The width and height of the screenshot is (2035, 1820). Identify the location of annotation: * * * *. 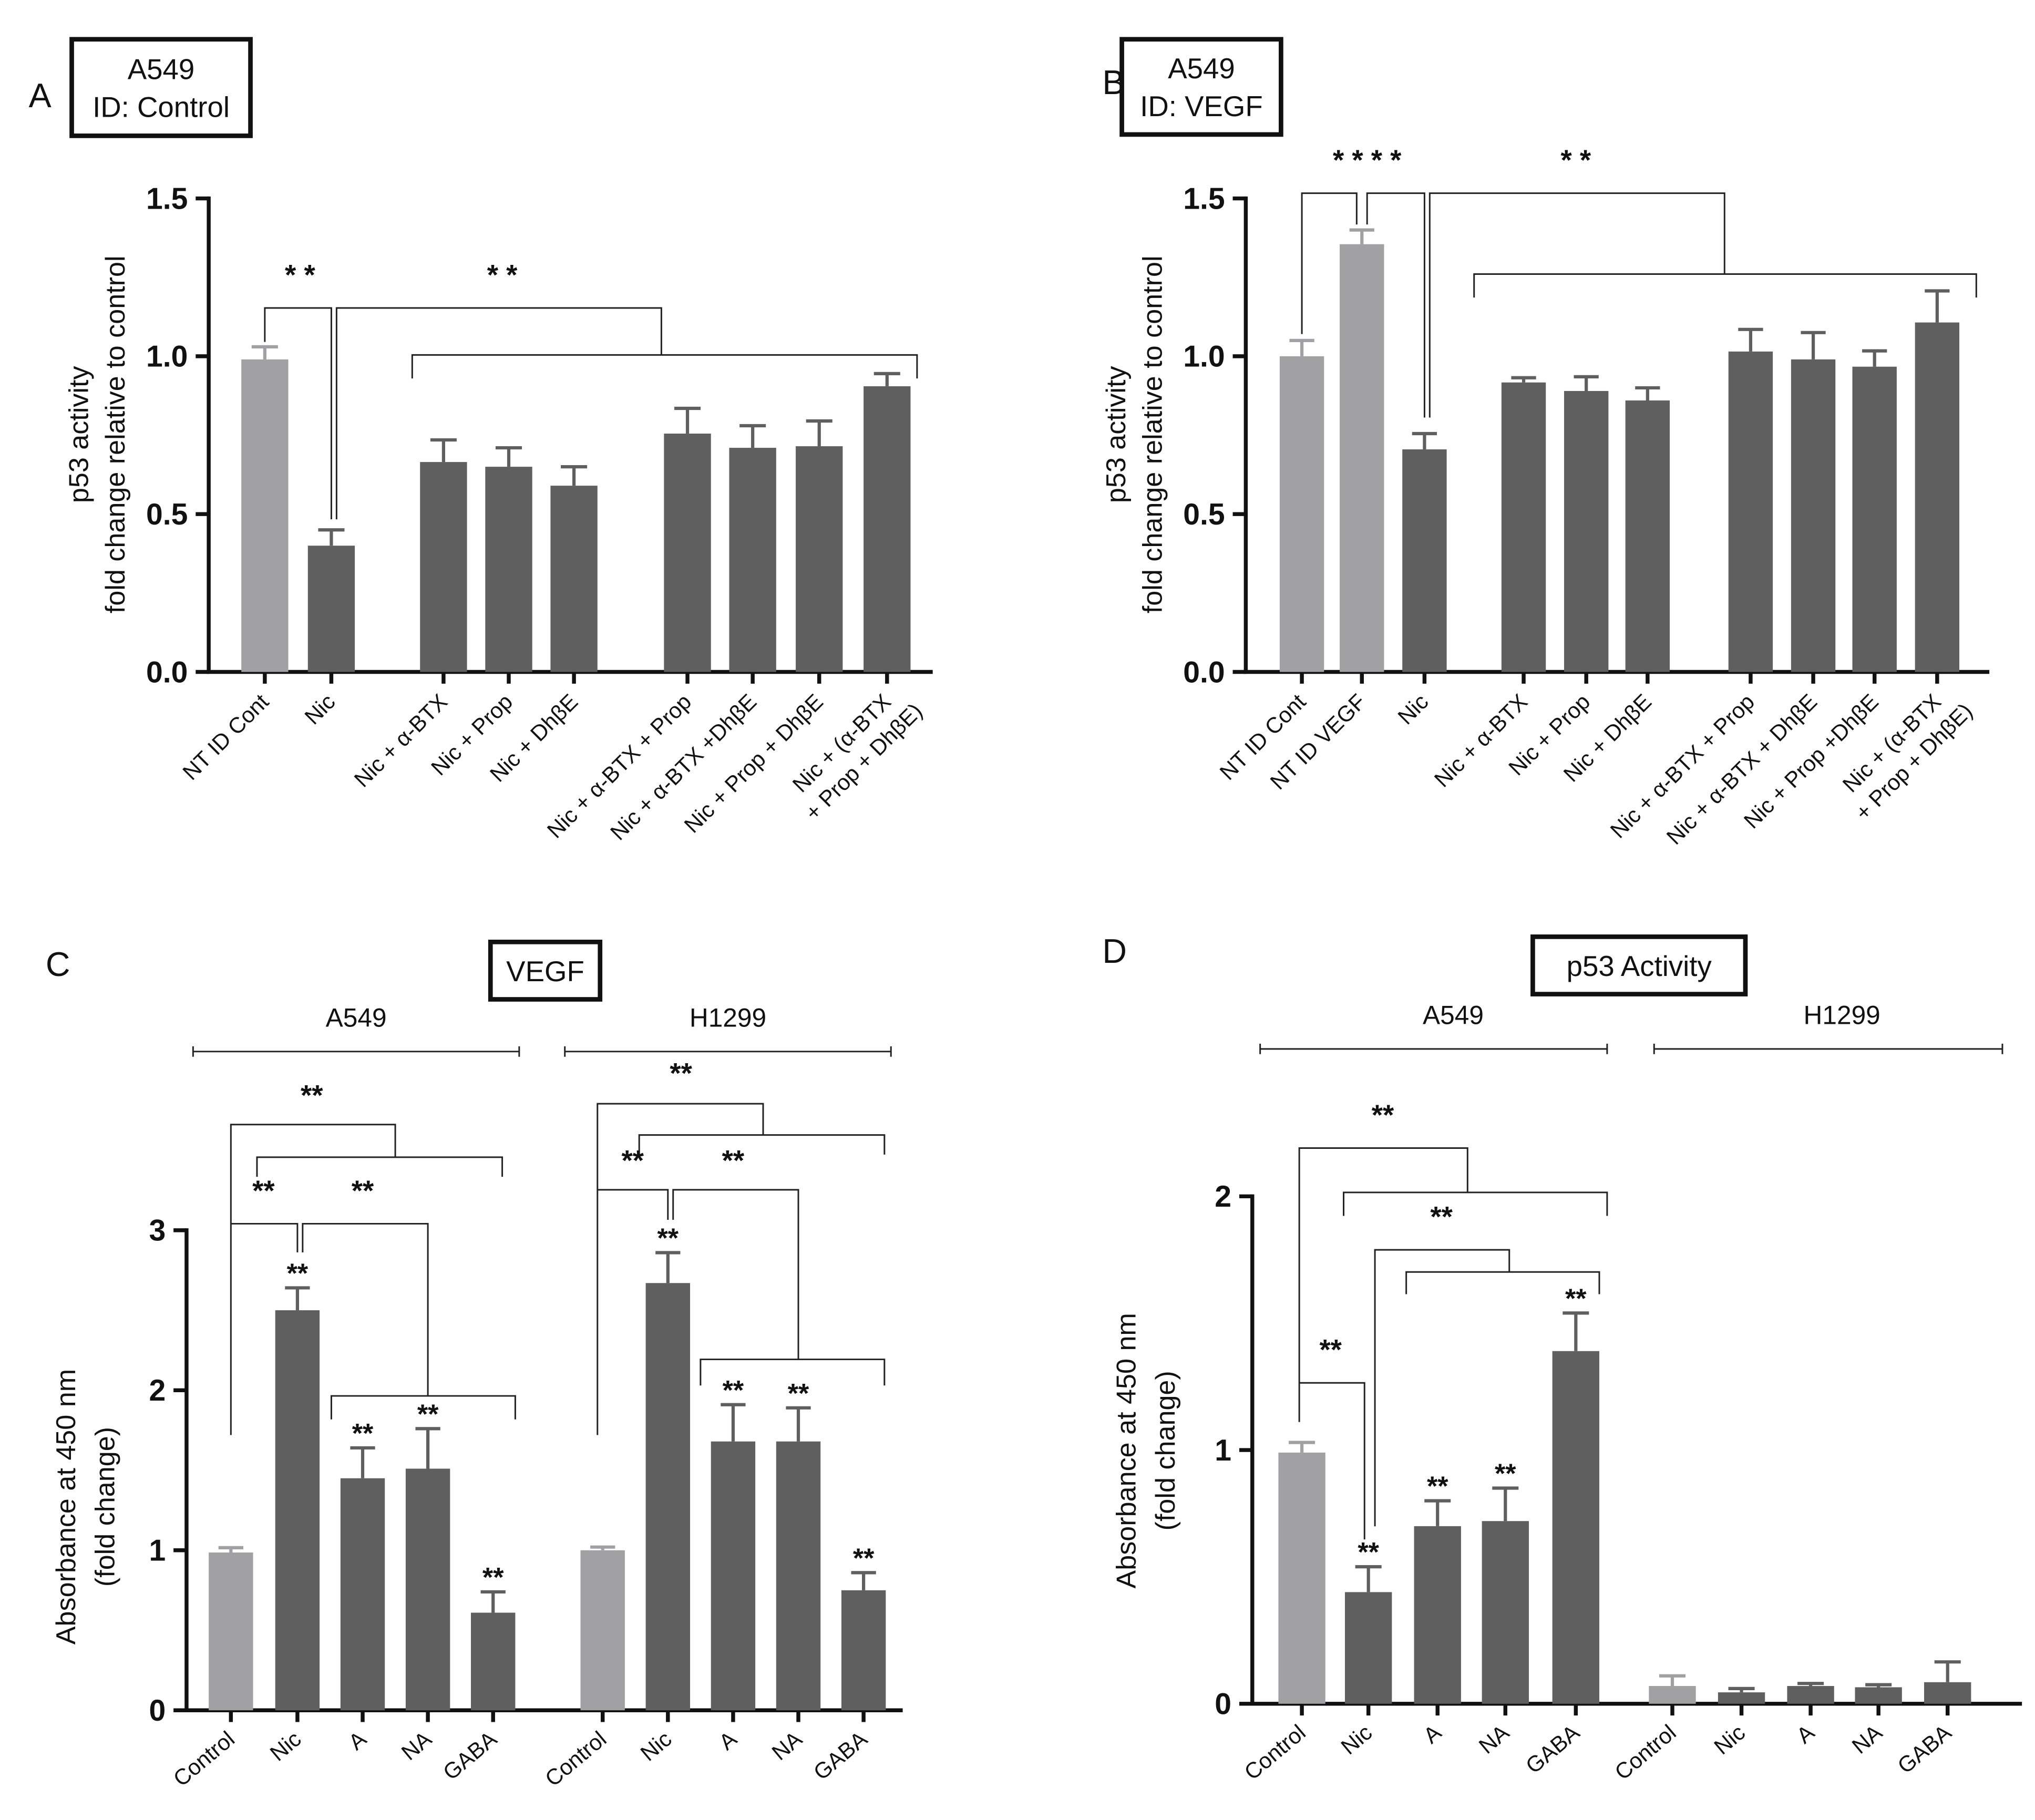
(1367, 160).